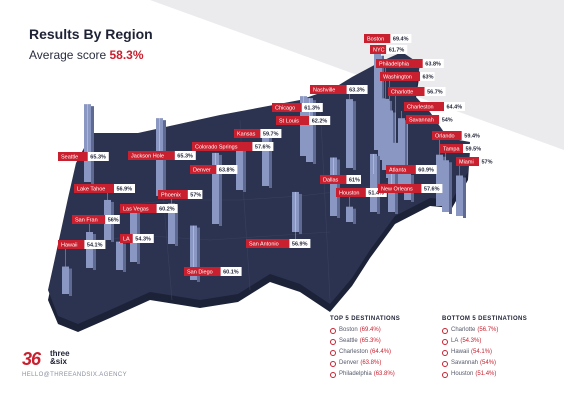 The height and width of the screenshot is (400, 564). I want to click on list-item: Charleston (64.4%), so click(362, 352).